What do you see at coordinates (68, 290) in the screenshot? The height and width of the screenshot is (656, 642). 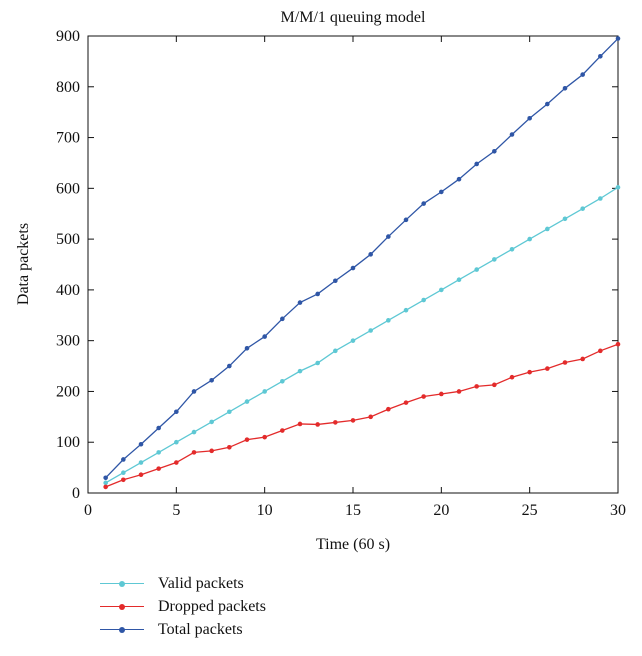 I see `y-tick-label: 400` at bounding box center [68, 290].